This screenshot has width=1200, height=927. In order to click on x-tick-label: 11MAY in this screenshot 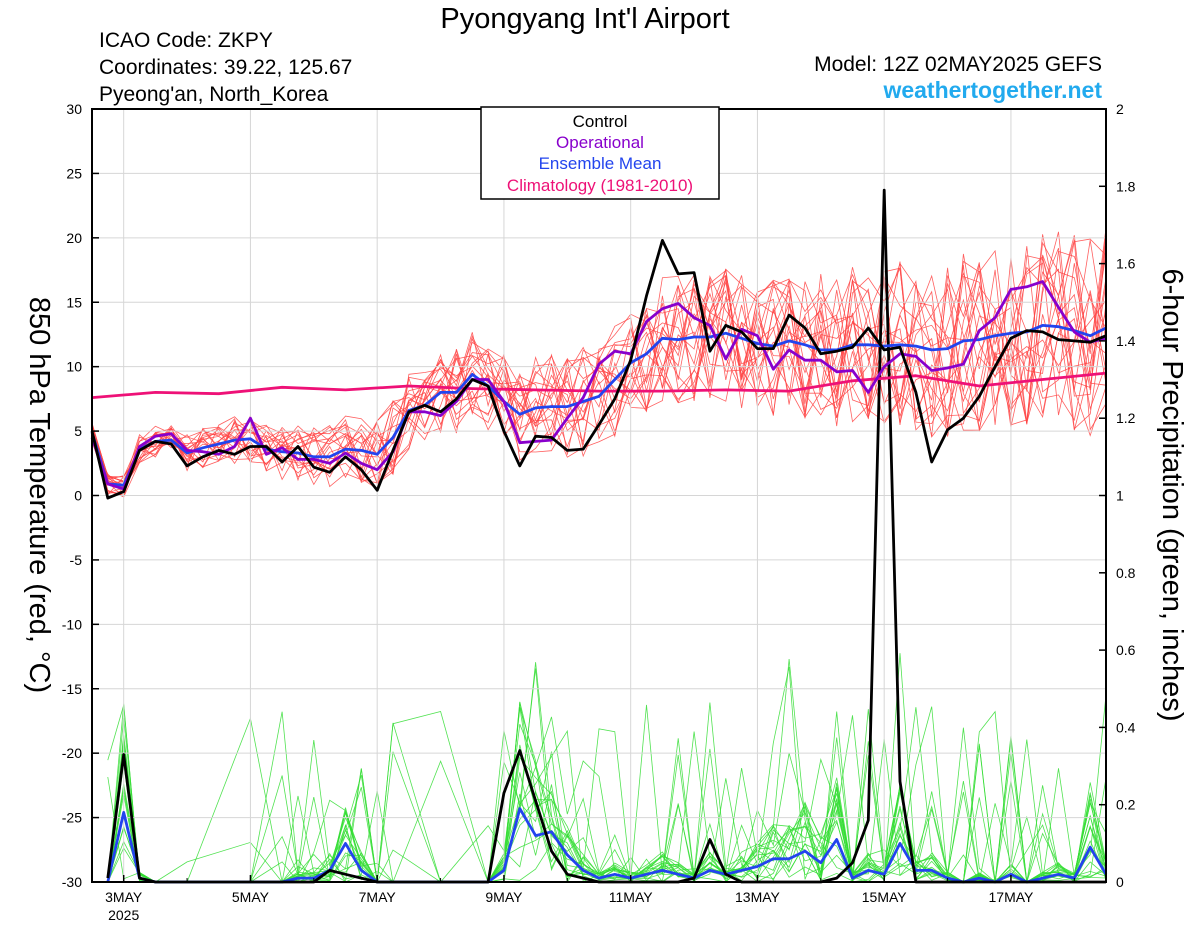, I will do `click(631, 897)`.